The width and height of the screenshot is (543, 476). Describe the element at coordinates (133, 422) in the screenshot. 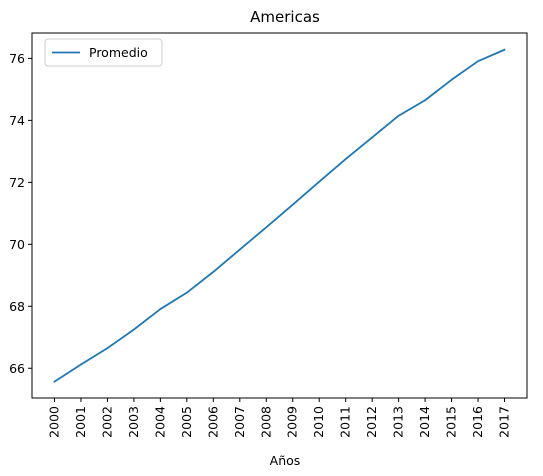

I see `x-tick-label: 2003` at that location.